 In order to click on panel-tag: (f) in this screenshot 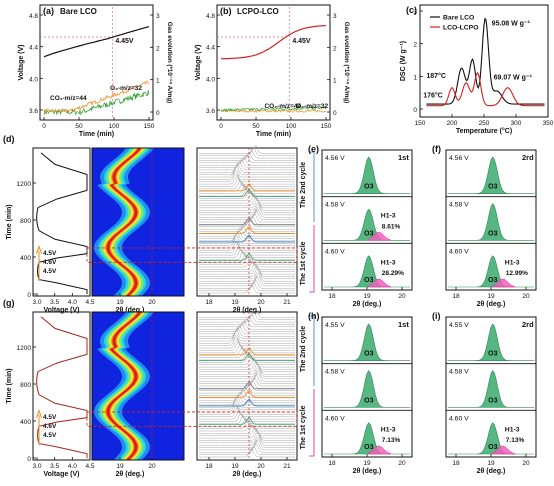, I will do `click(436, 149)`.